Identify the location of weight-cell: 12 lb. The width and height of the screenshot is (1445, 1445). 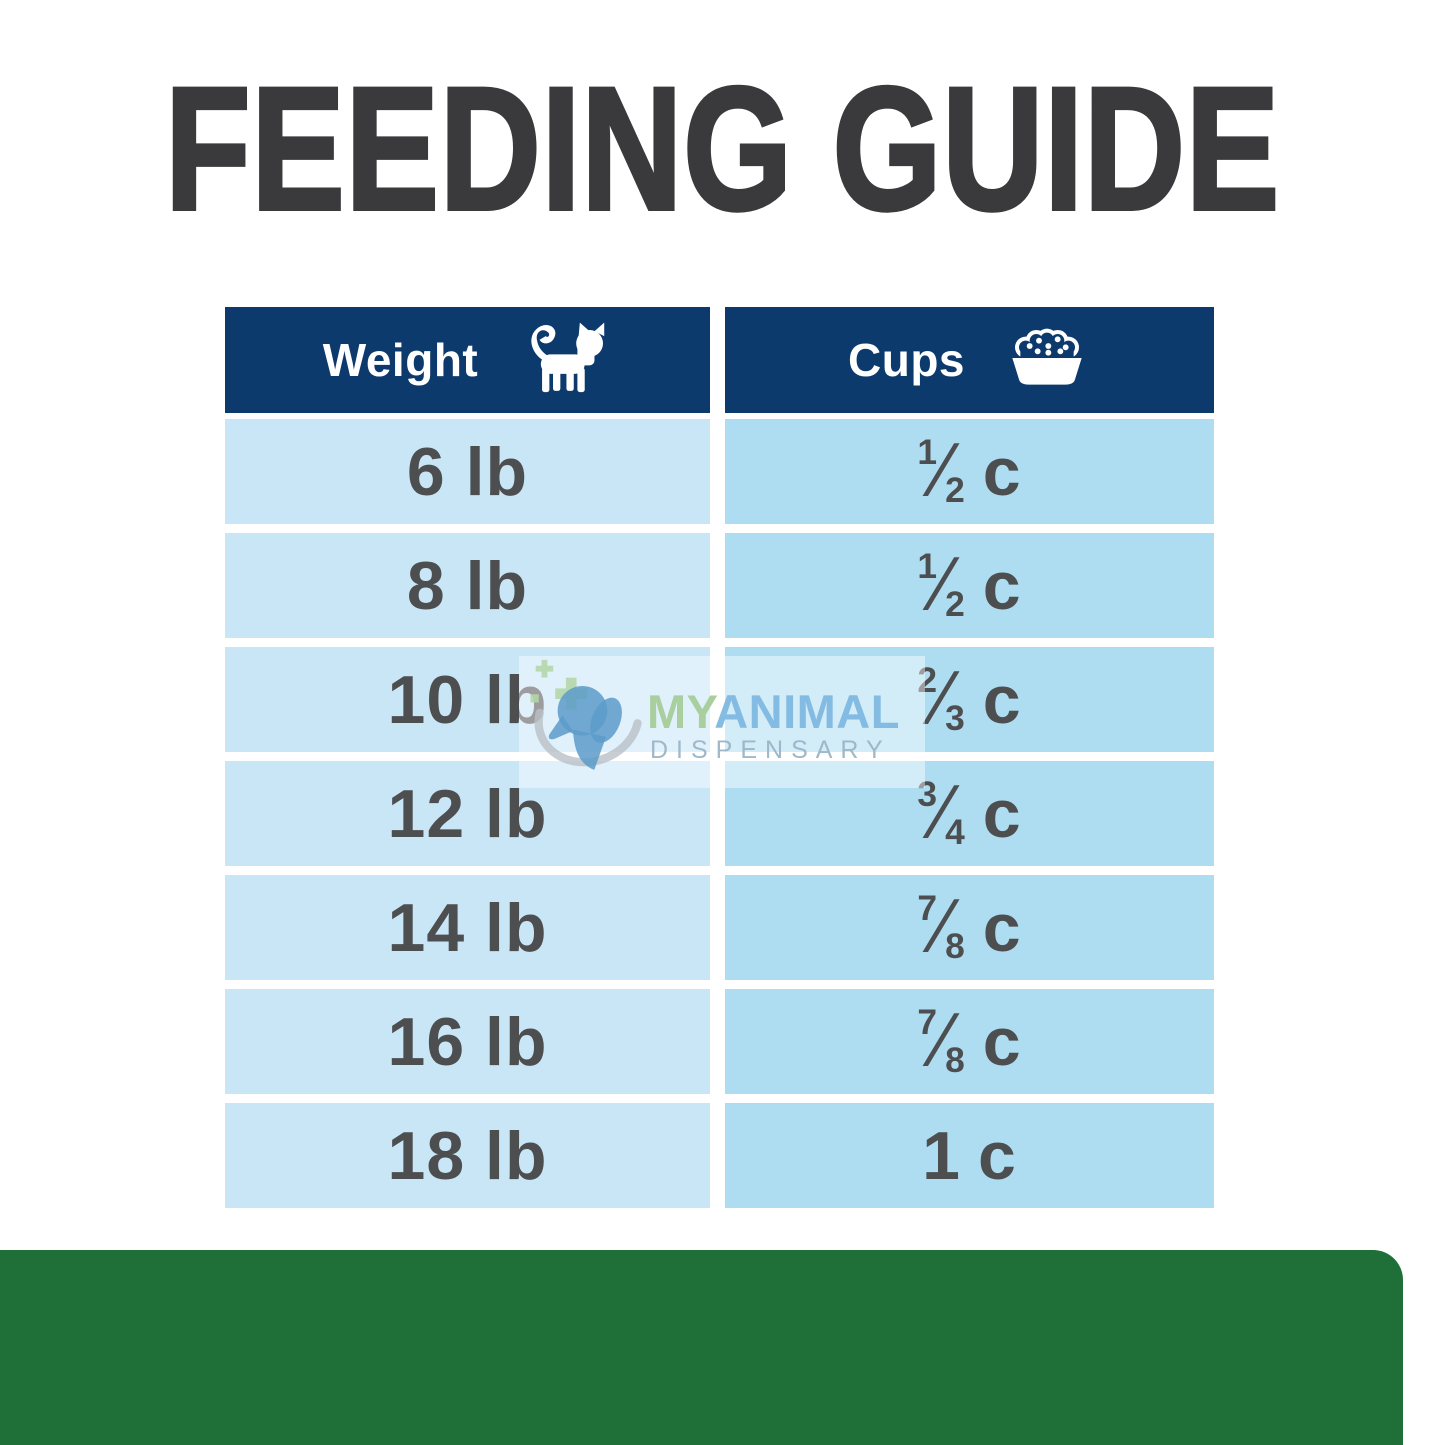
(467, 813).